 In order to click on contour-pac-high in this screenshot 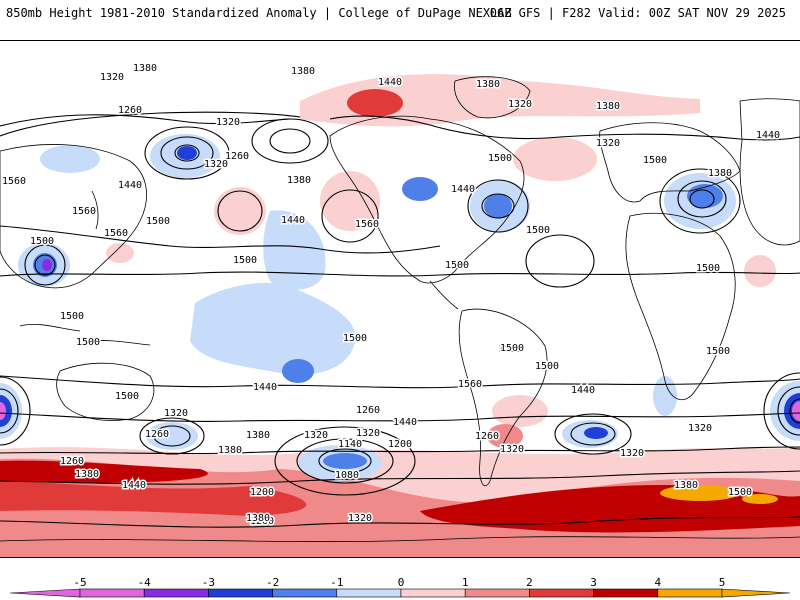, I will do `click(240, 211)`.